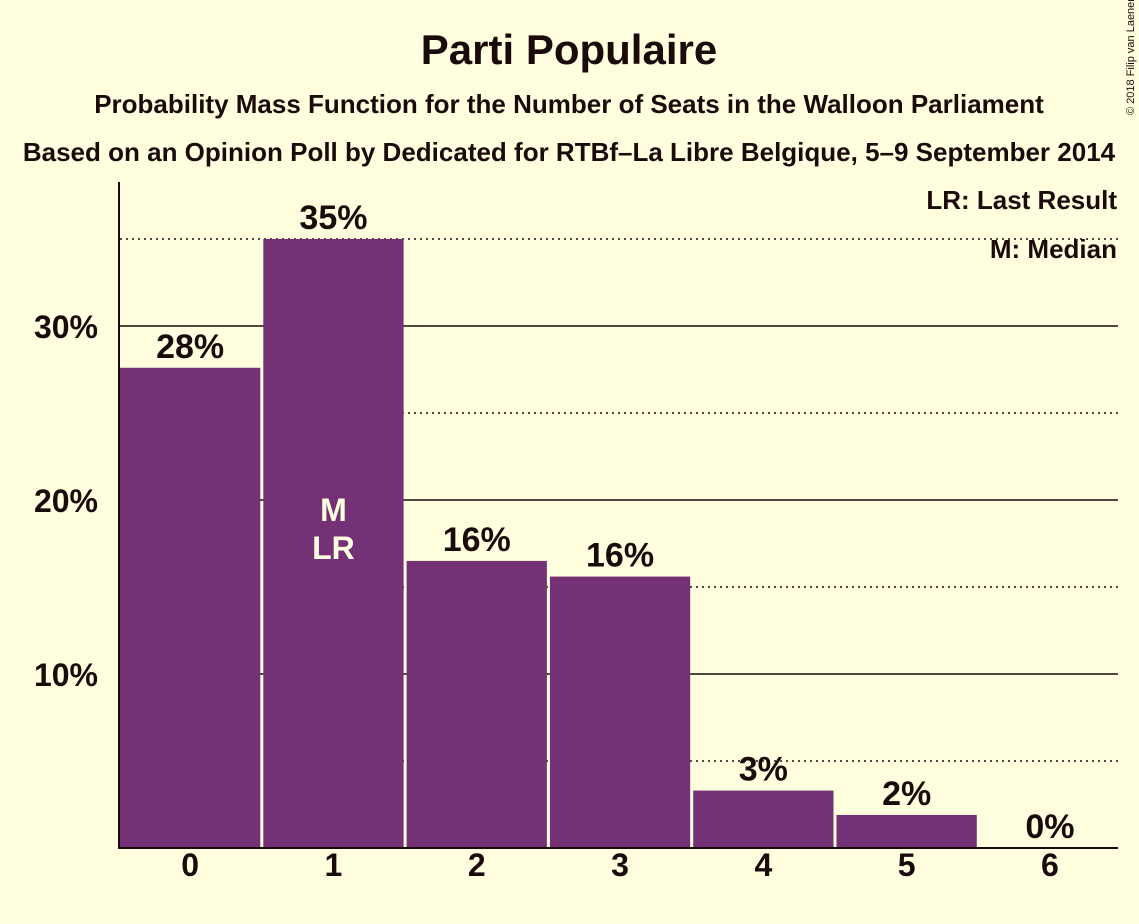 This screenshot has width=1139, height=924. Describe the element at coordinates (763, 865) in the screenshot. I see `x-tick-4: 4` at that location.